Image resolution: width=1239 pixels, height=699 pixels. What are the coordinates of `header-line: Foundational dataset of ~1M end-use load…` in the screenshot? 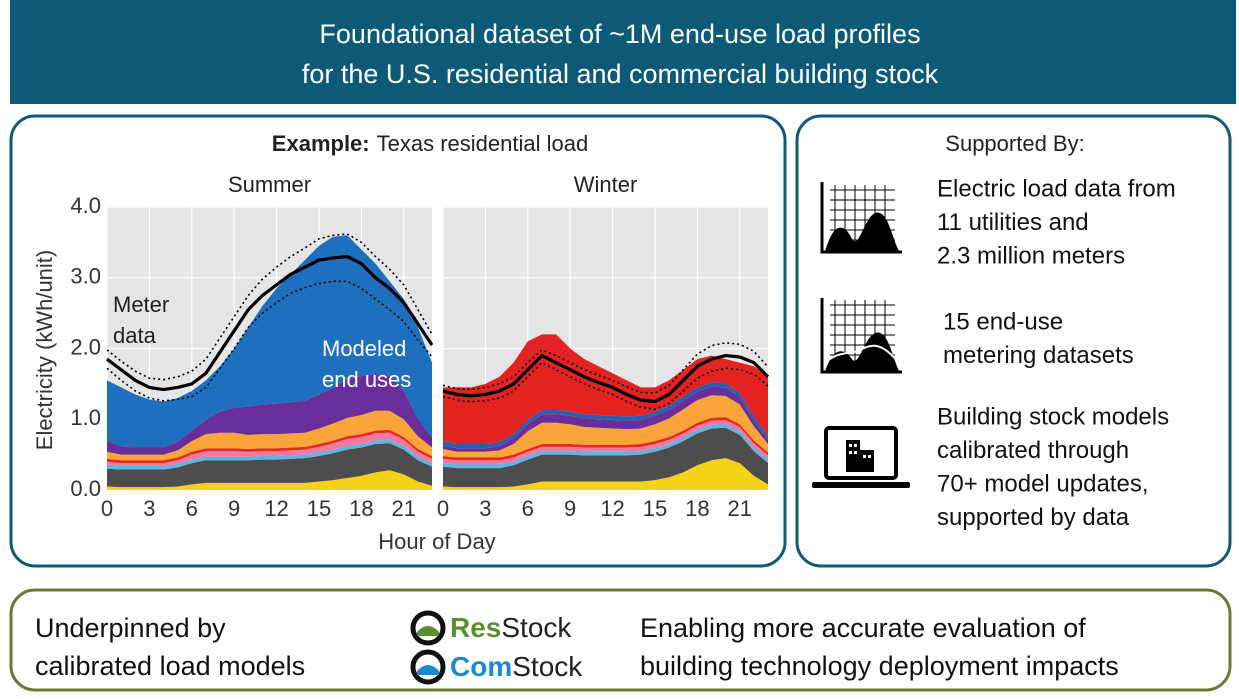 It's located at (619, 34).